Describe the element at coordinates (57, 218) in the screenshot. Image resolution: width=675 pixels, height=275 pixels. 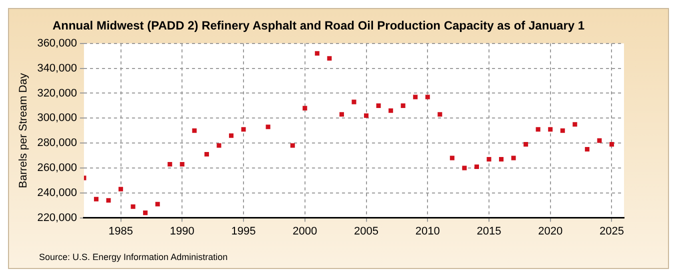
I see `y-tick-label: 220,000` at that location.